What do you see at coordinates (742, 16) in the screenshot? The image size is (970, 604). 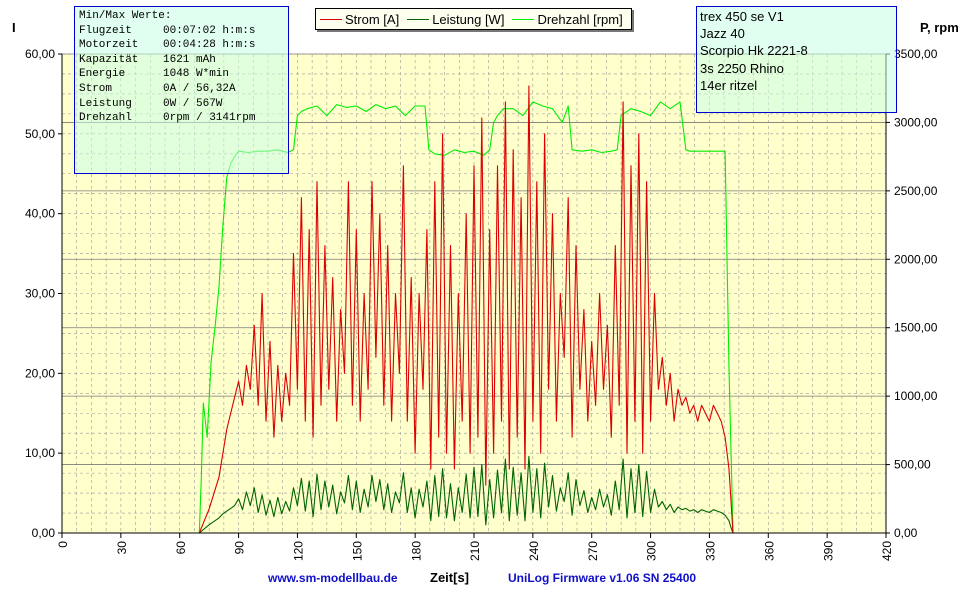 I see `info-line: trex 450 se V1` at bounding box center [742, 16].